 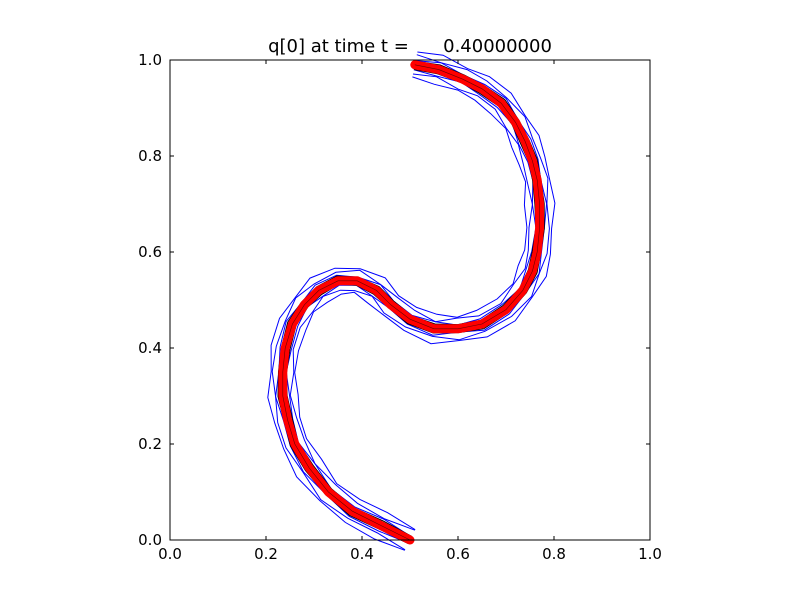 I want to click on x-tick-label-0: 0.0, so click(x=170, y=554).